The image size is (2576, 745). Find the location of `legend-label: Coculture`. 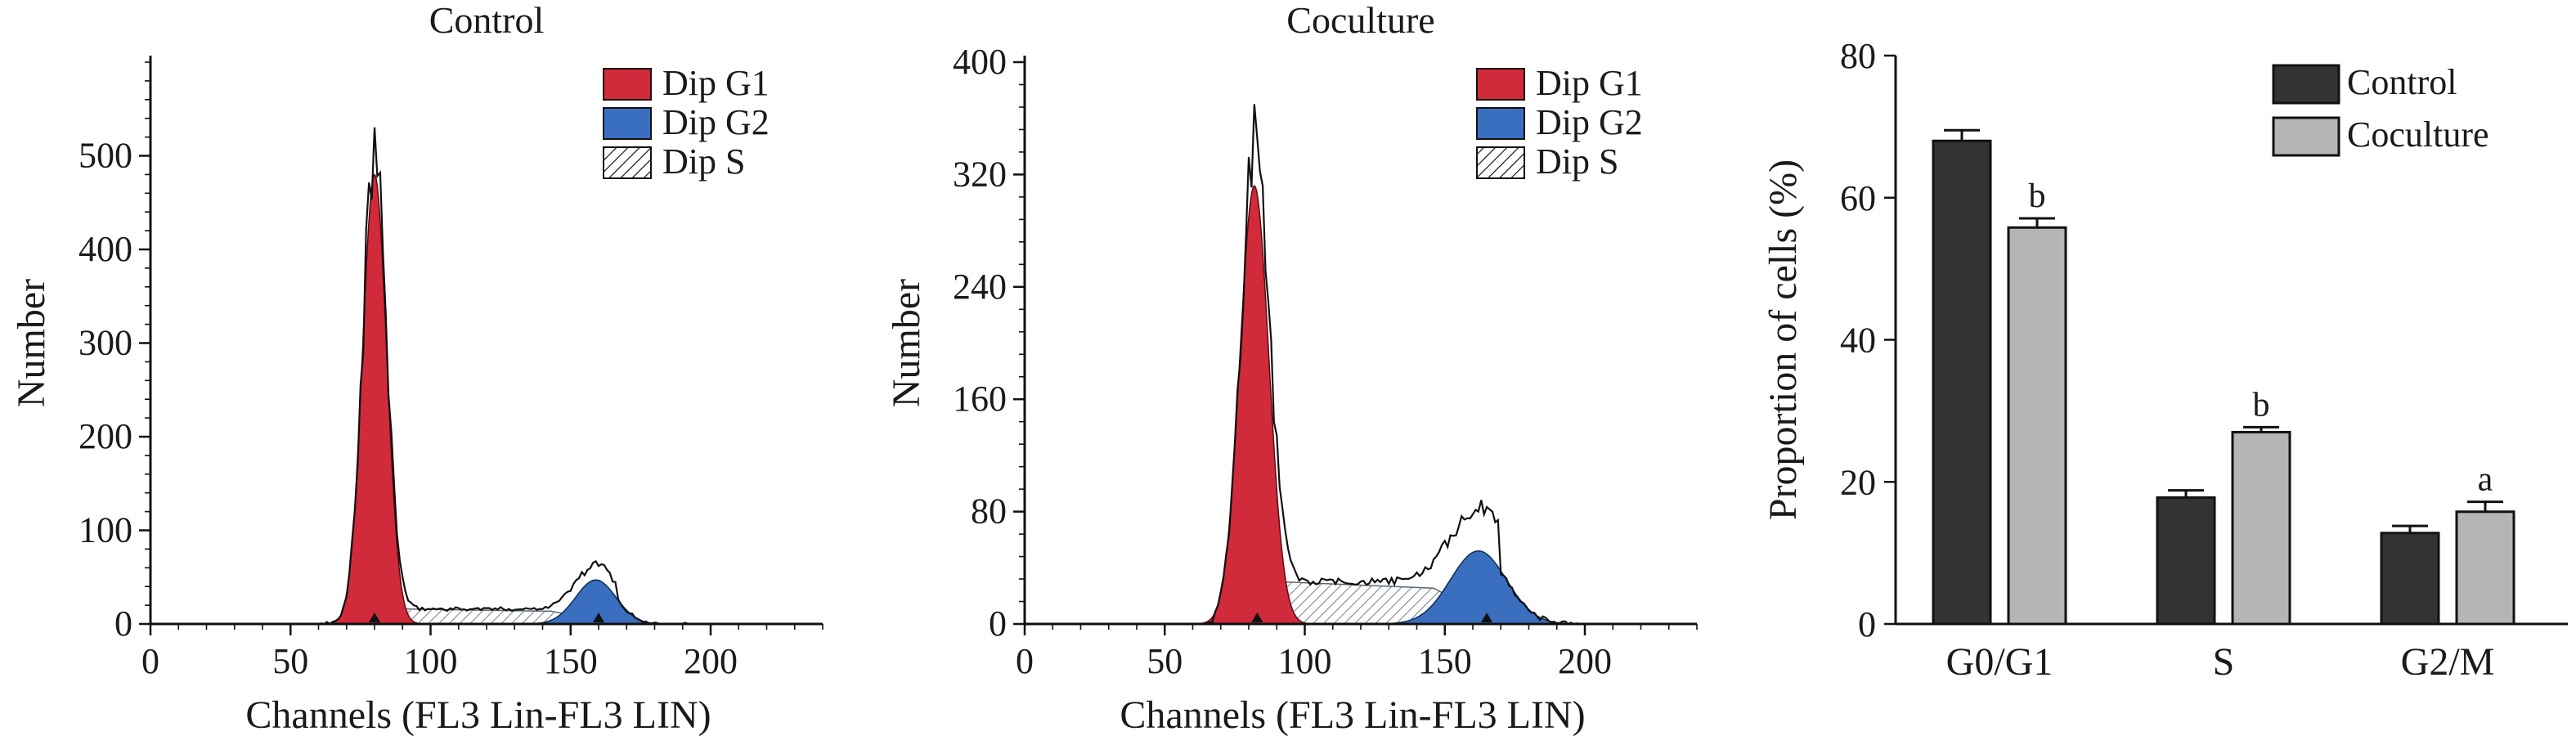

legend-label: Coculture is located at coordinates (2418, 134).